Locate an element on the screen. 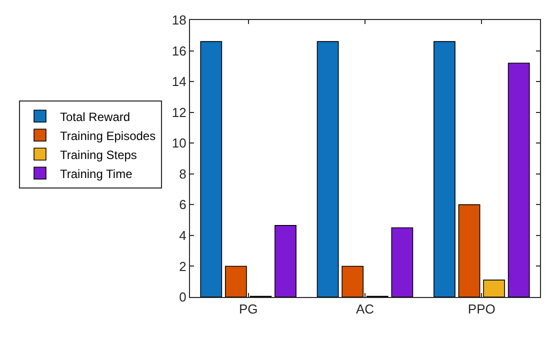  y-tick-label: 4 is located at coordinates (182, 235).